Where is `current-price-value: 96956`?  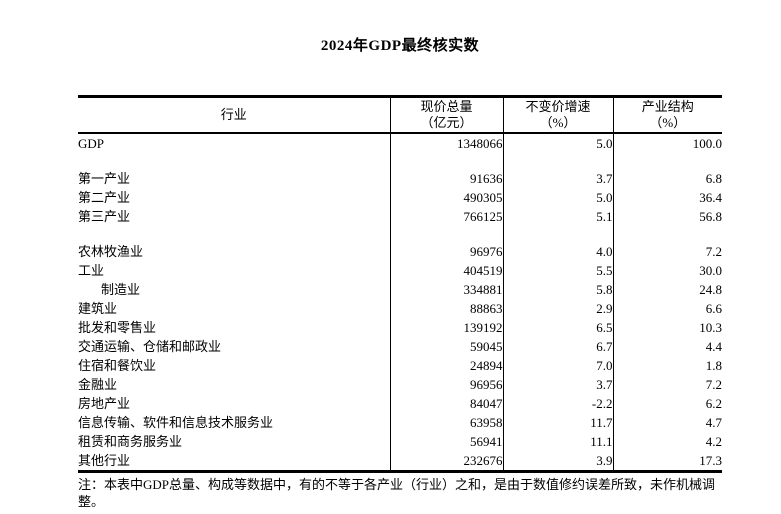 current-price-value: 96956 is located at coordinates (446, 384).